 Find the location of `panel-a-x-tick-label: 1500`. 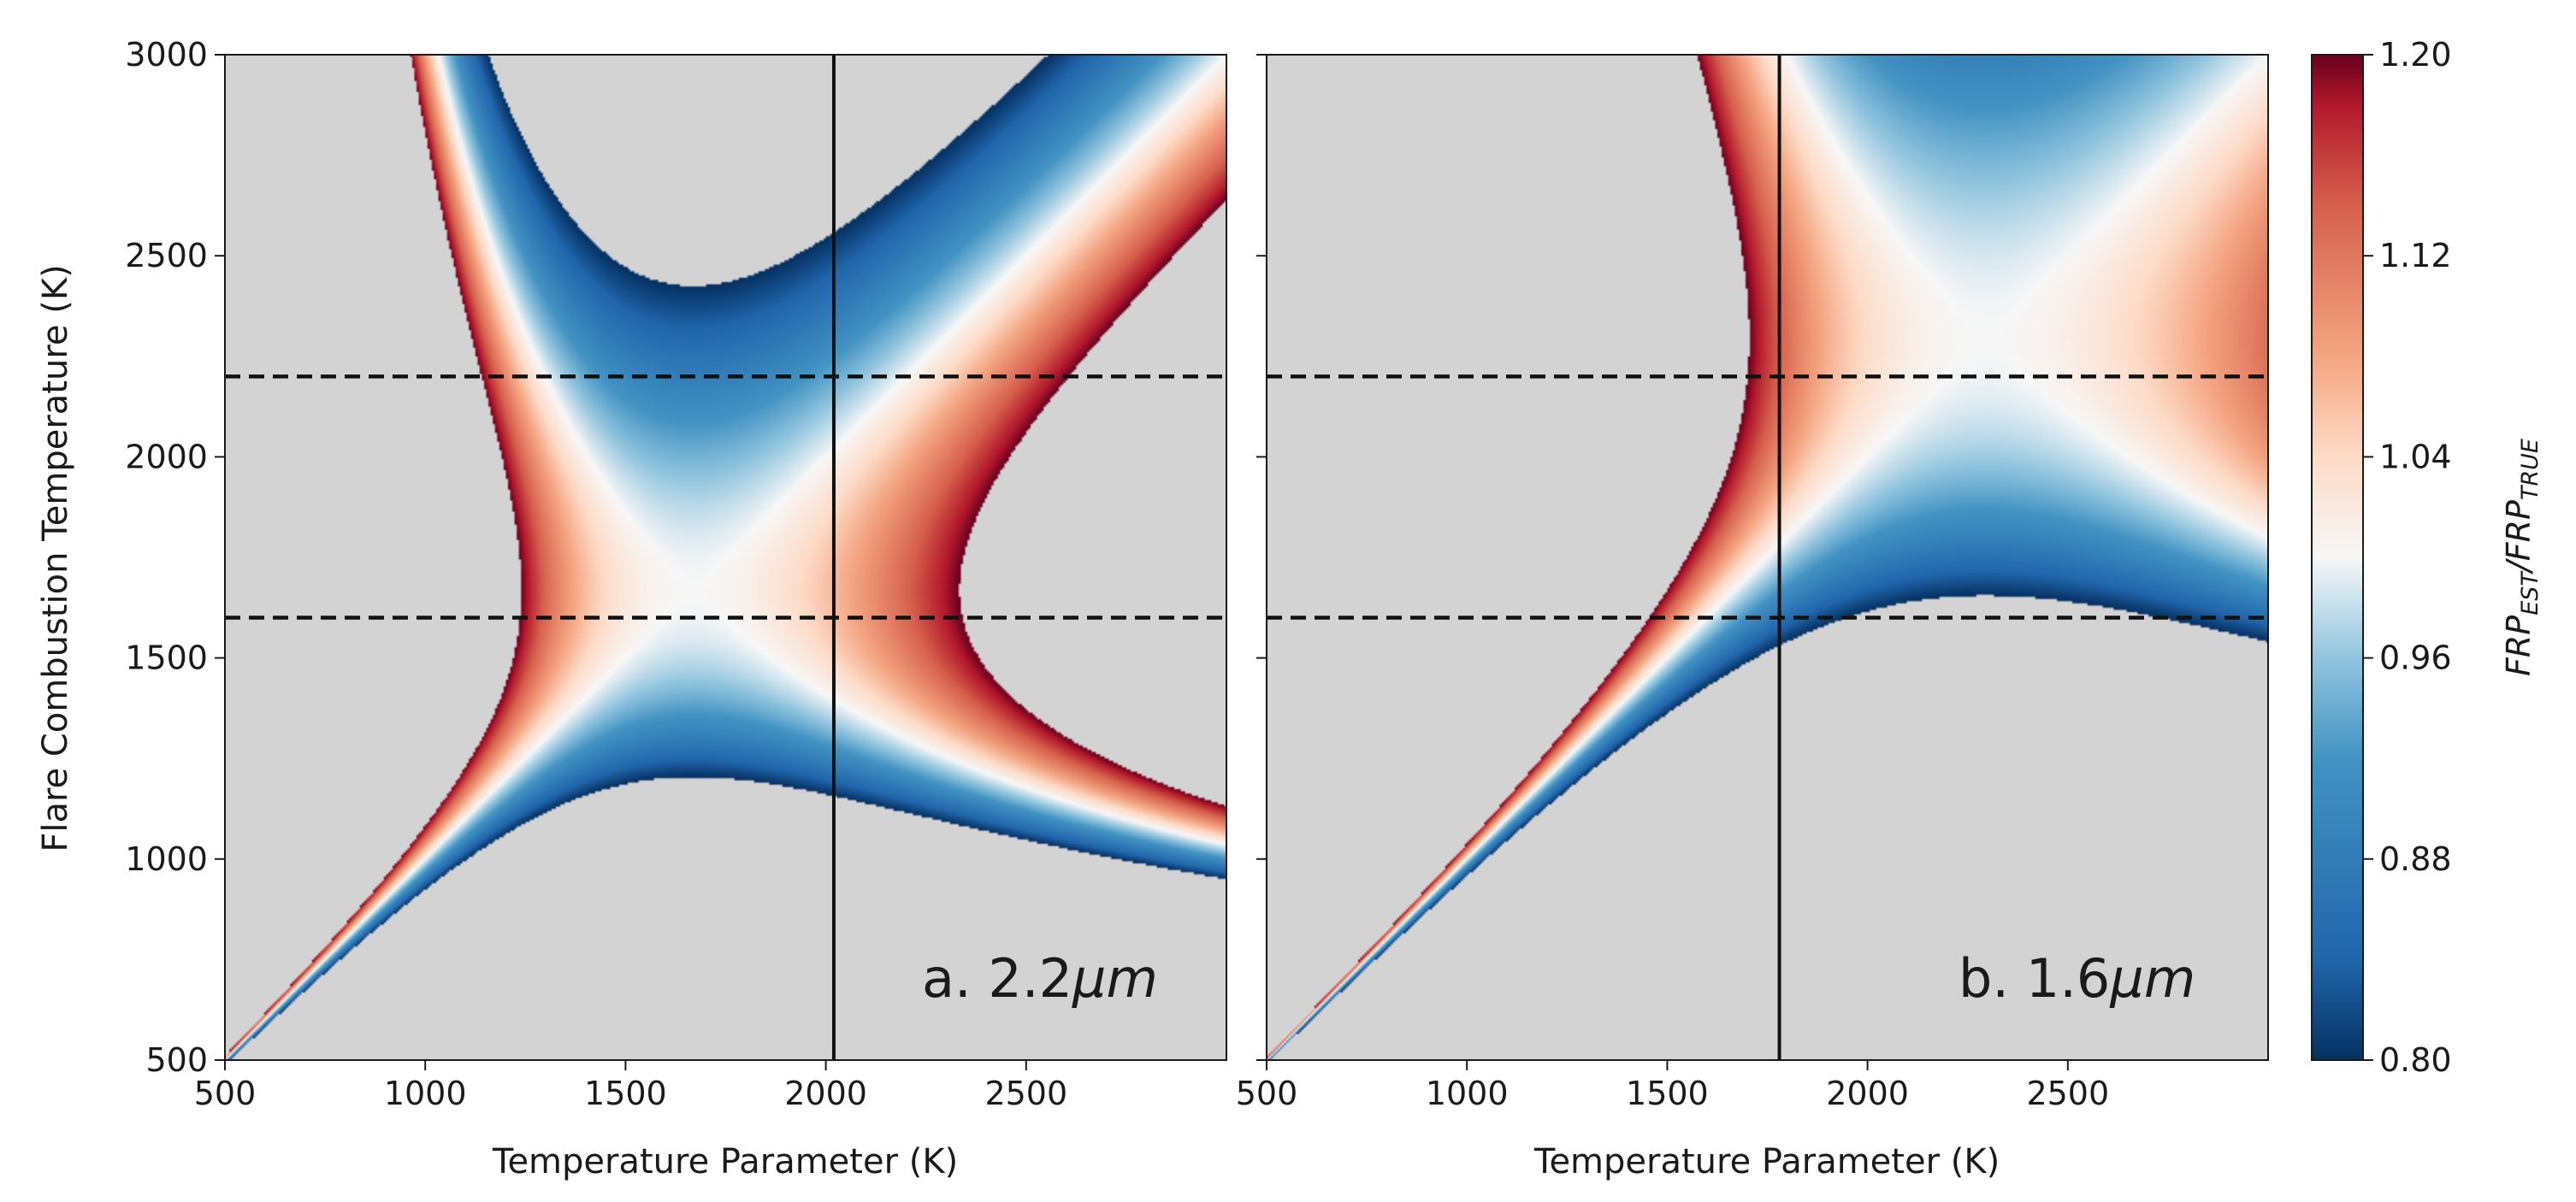

panel-a-x-tick-label: 1500 is located at coordinates (625, 1093).